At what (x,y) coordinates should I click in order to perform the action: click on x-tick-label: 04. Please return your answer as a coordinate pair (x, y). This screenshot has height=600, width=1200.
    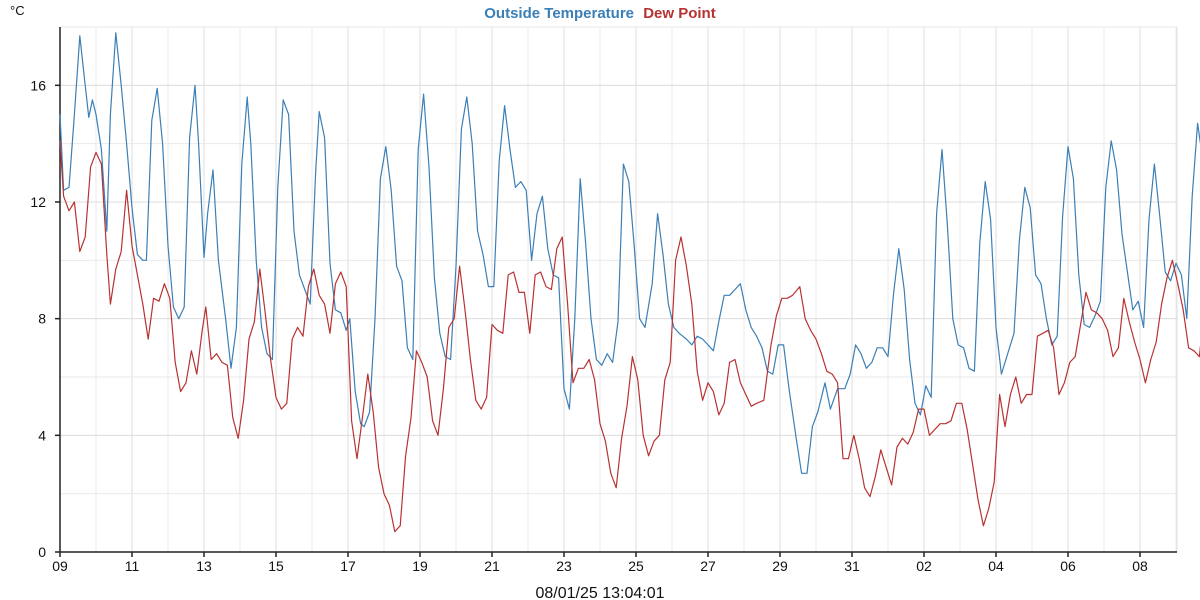
    Looking at the image, I should click on (996, 566).